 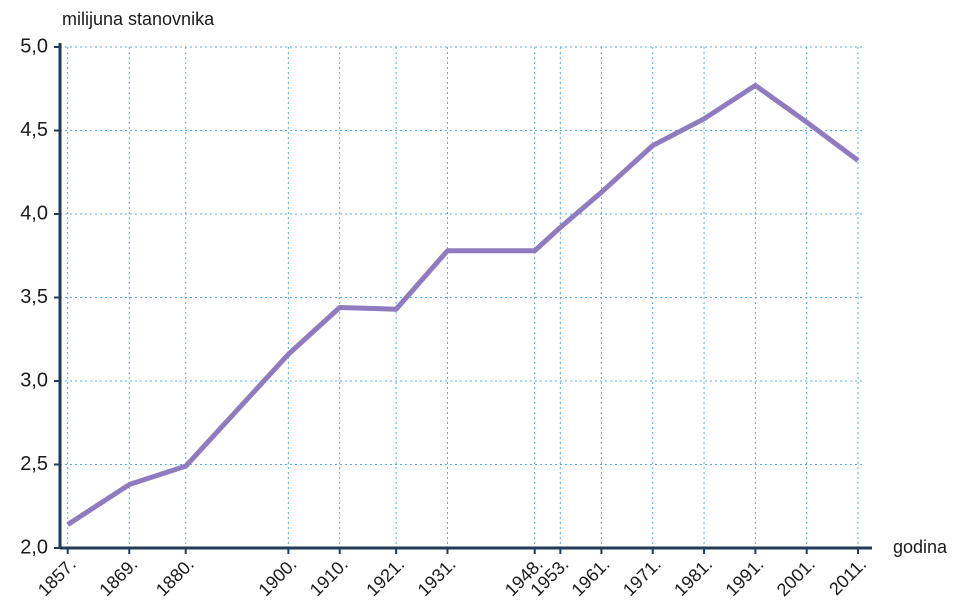 I want to click on y-tick-label: 2,0, so click(x=34, y=547).